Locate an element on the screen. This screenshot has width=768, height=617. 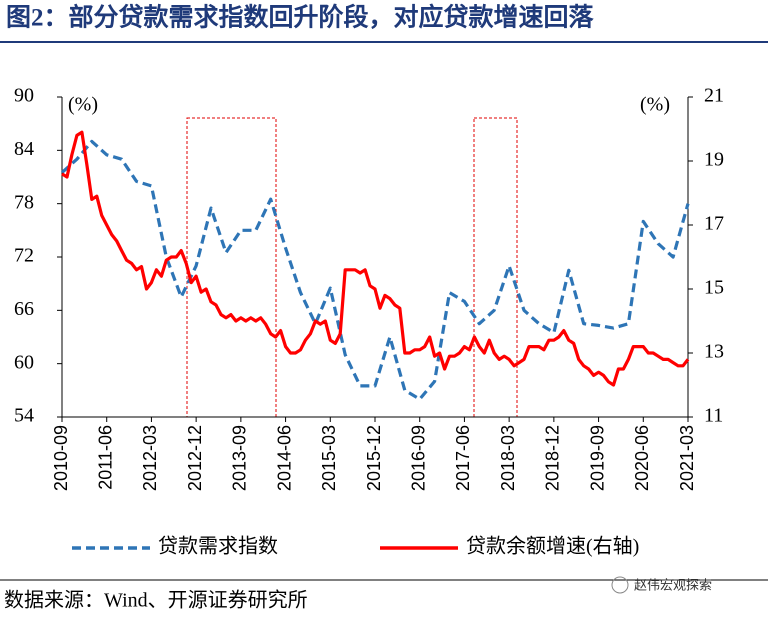
y2-tick-label: 21 is located at coordinates (714, 96).